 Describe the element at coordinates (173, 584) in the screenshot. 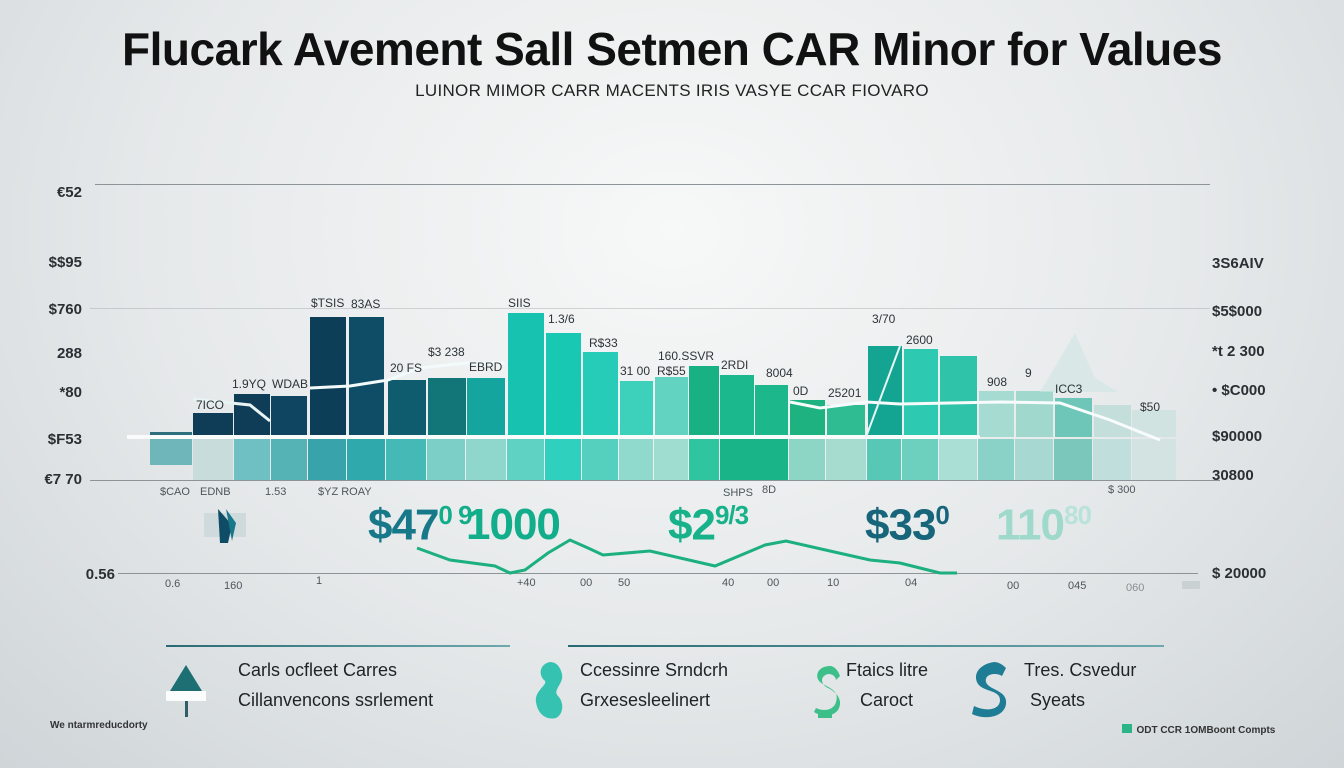

I see `x-label: 0.6` at that location.